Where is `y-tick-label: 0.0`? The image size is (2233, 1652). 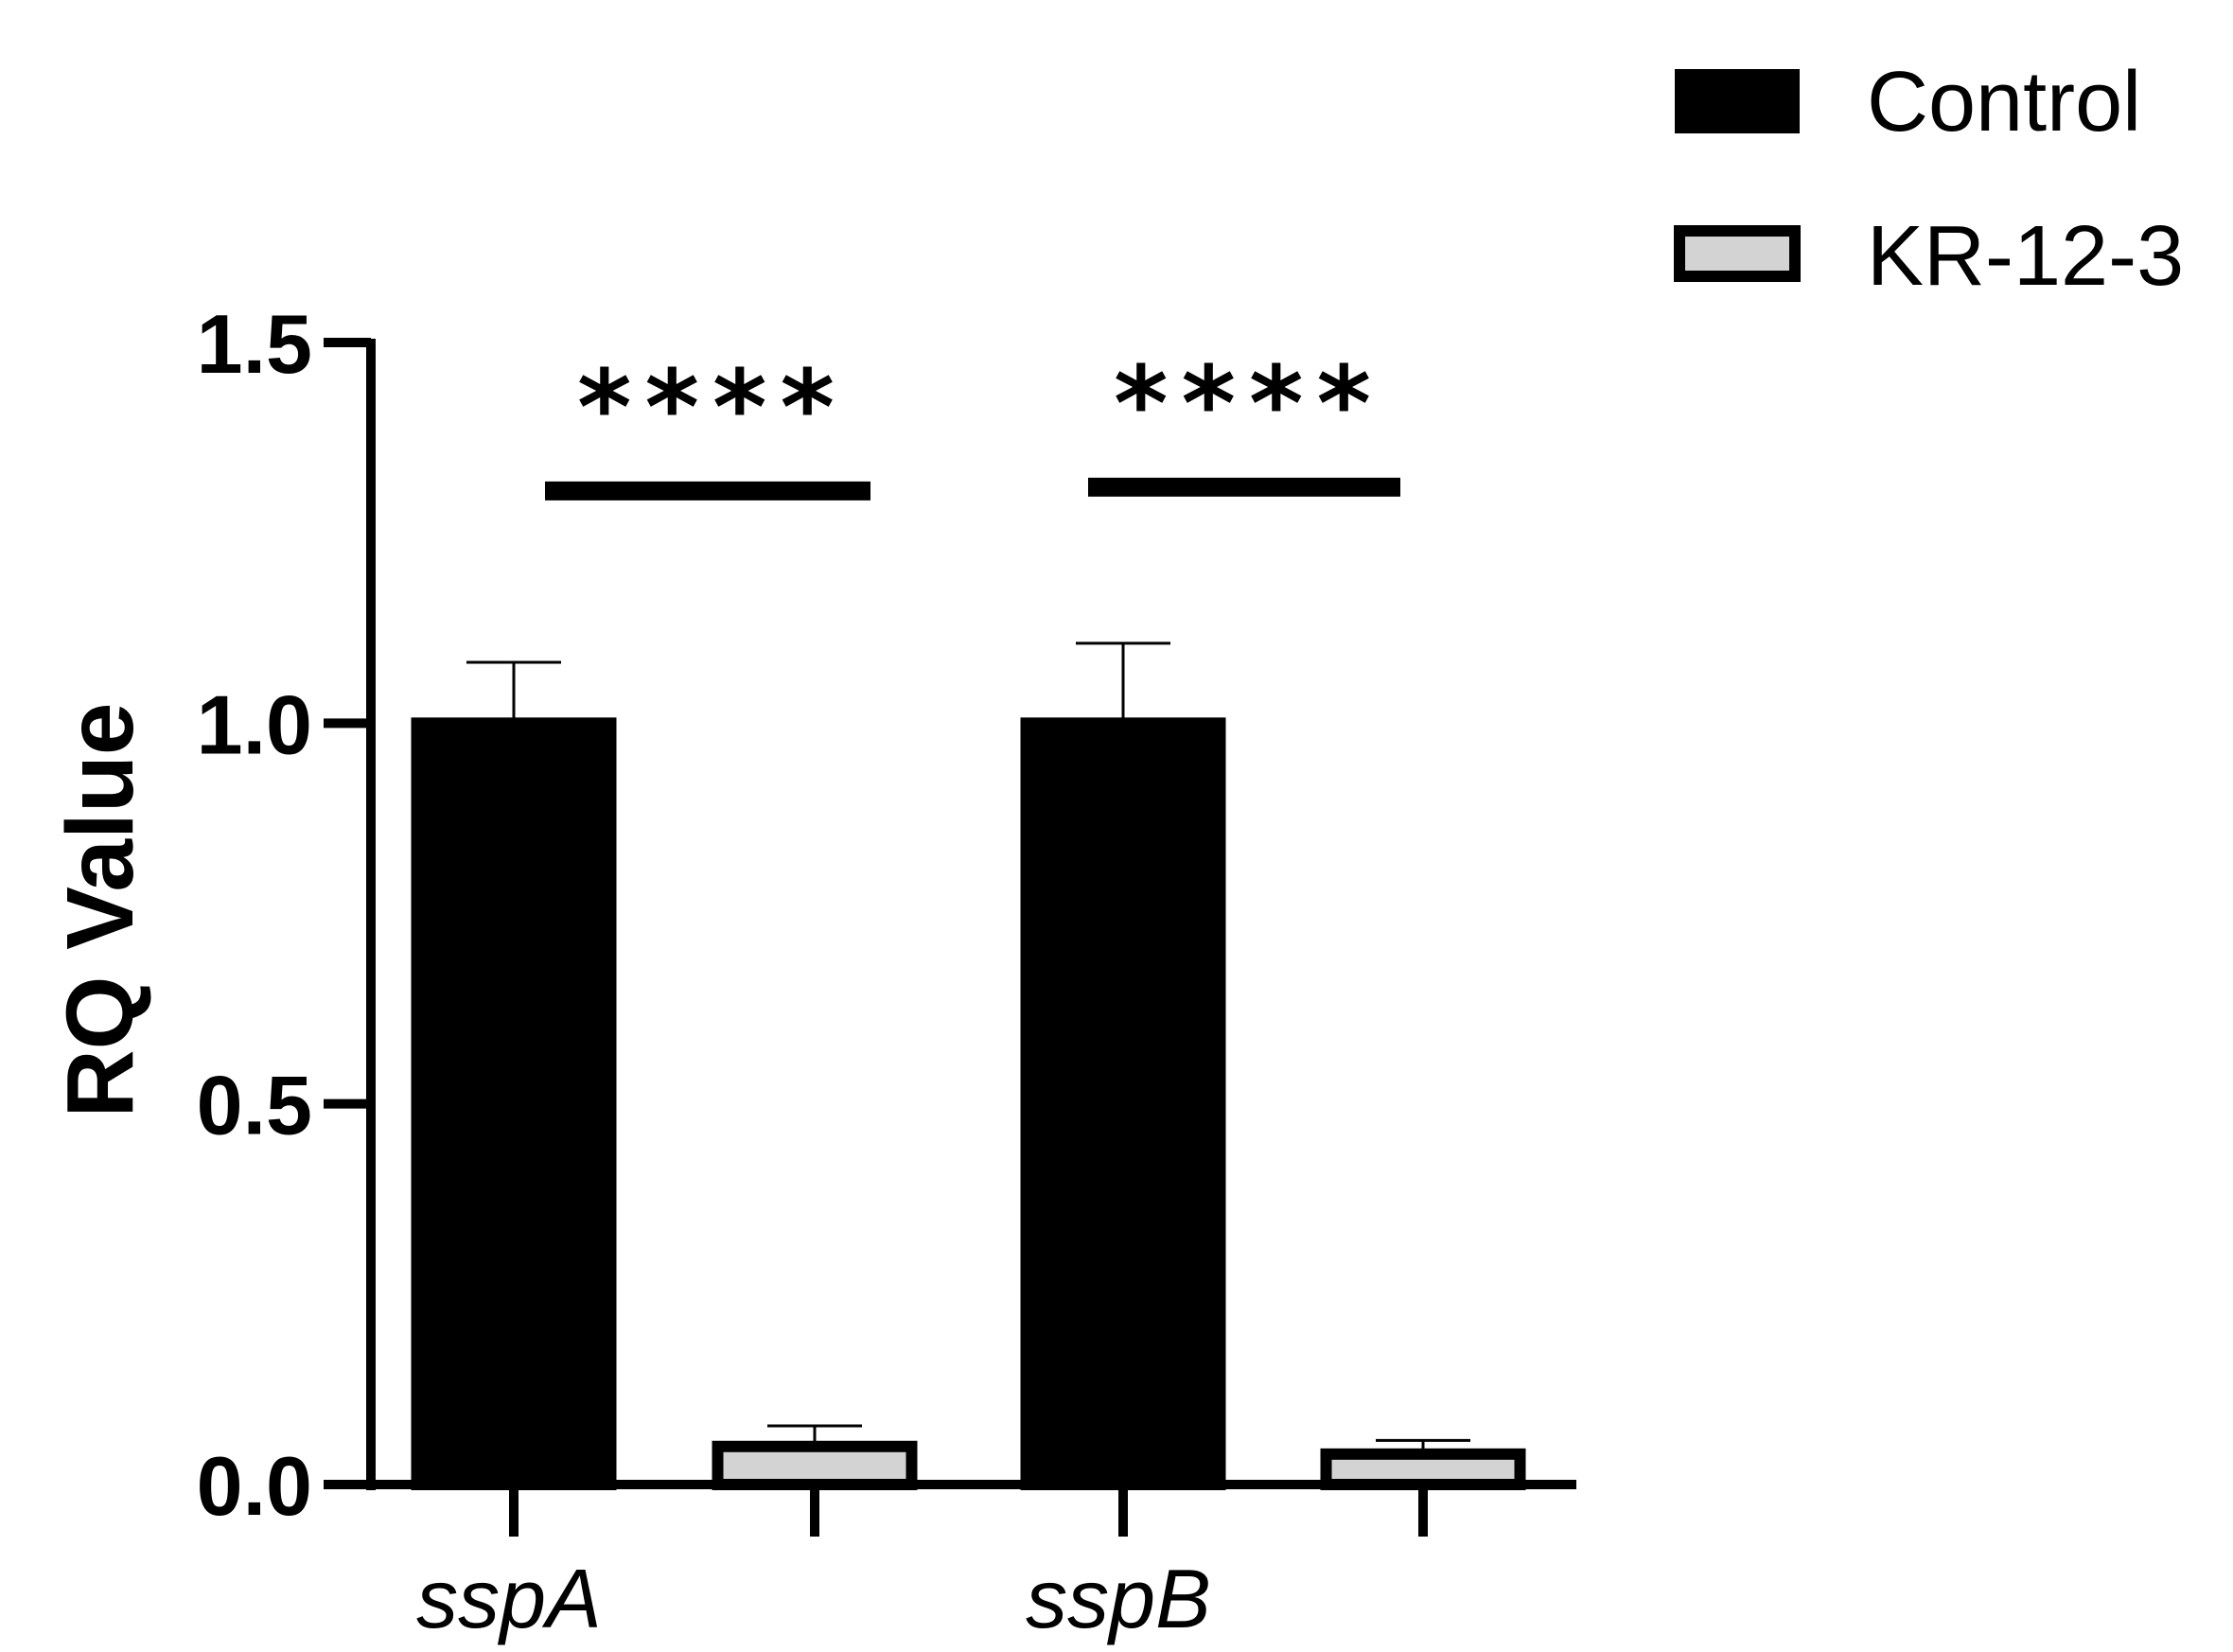 y-tick-label: 0.0 is located at coordinates (254, 1486).